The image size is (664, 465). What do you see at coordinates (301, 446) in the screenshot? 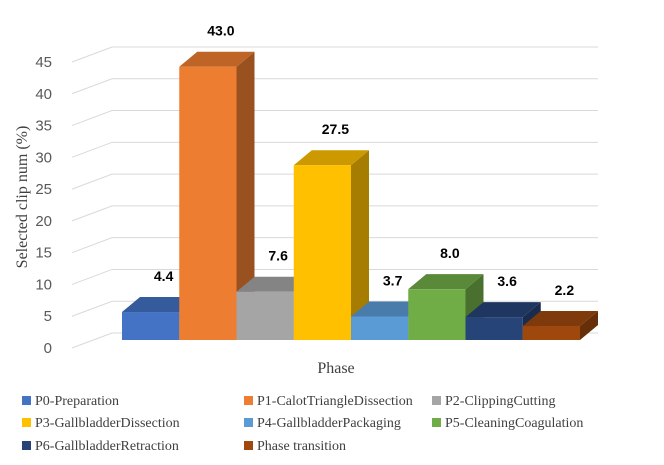
I see `legend-label: Phase transition` at bounding box center [301, 446].